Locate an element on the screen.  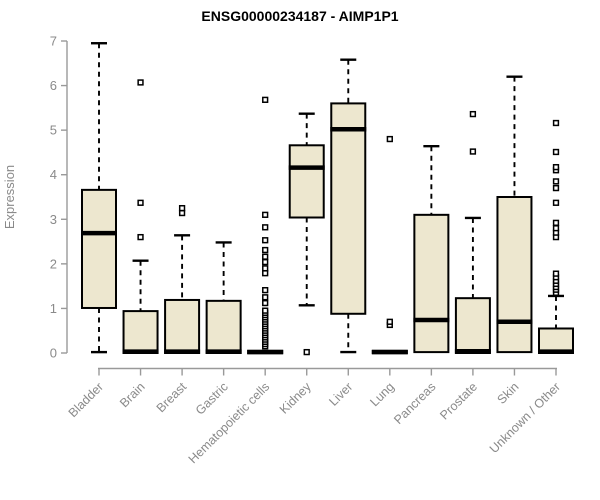
box-brain is located at coordinates (140, 332).